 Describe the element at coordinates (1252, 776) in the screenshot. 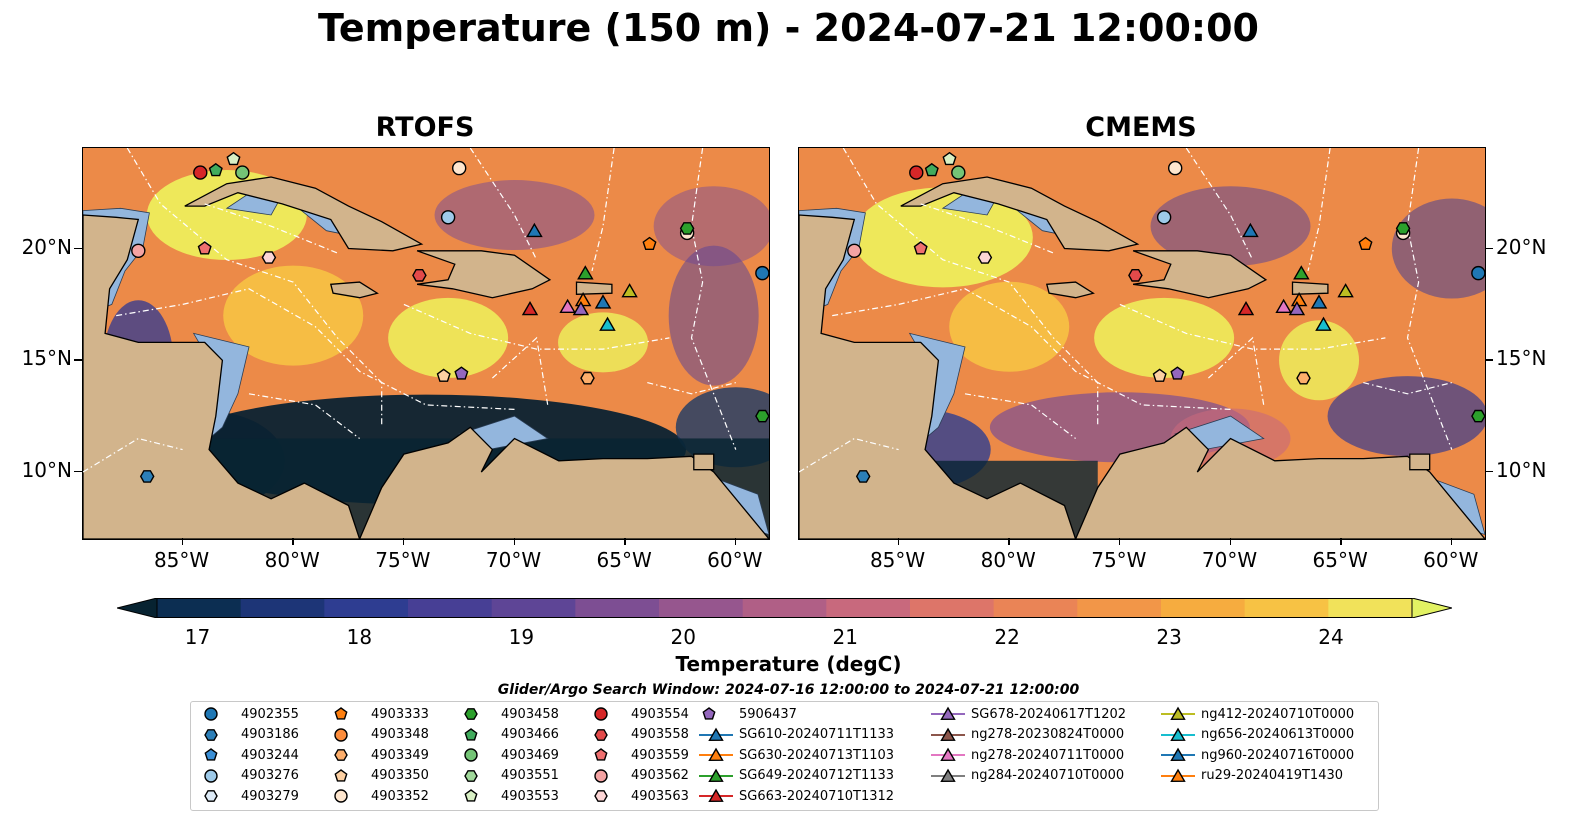

I see `legend-item: ru29-20240419T1430` at that location.